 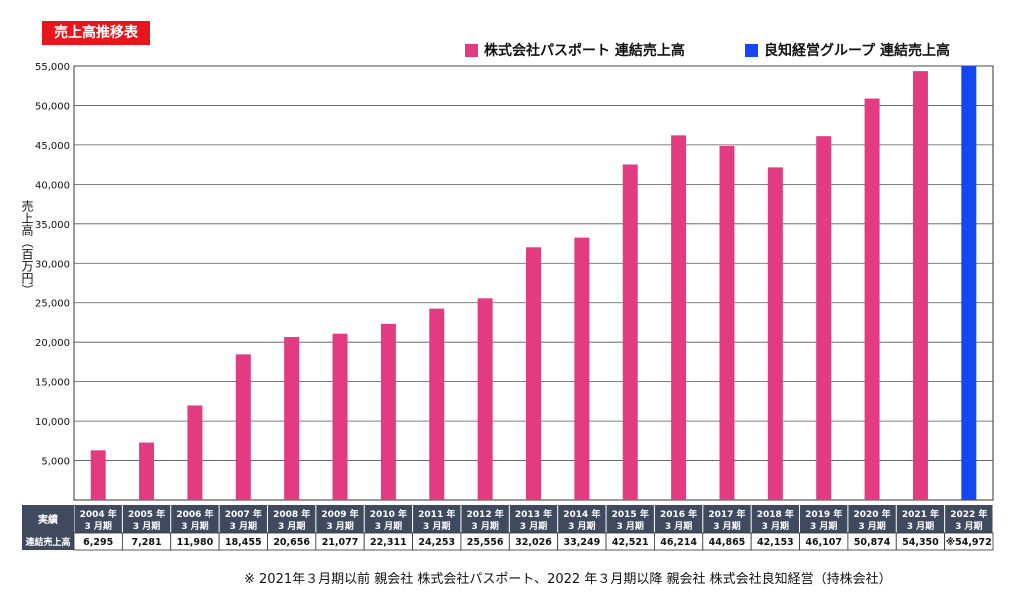 I want to click on category-label-year: 2008 年, so click(x=291, y=514).